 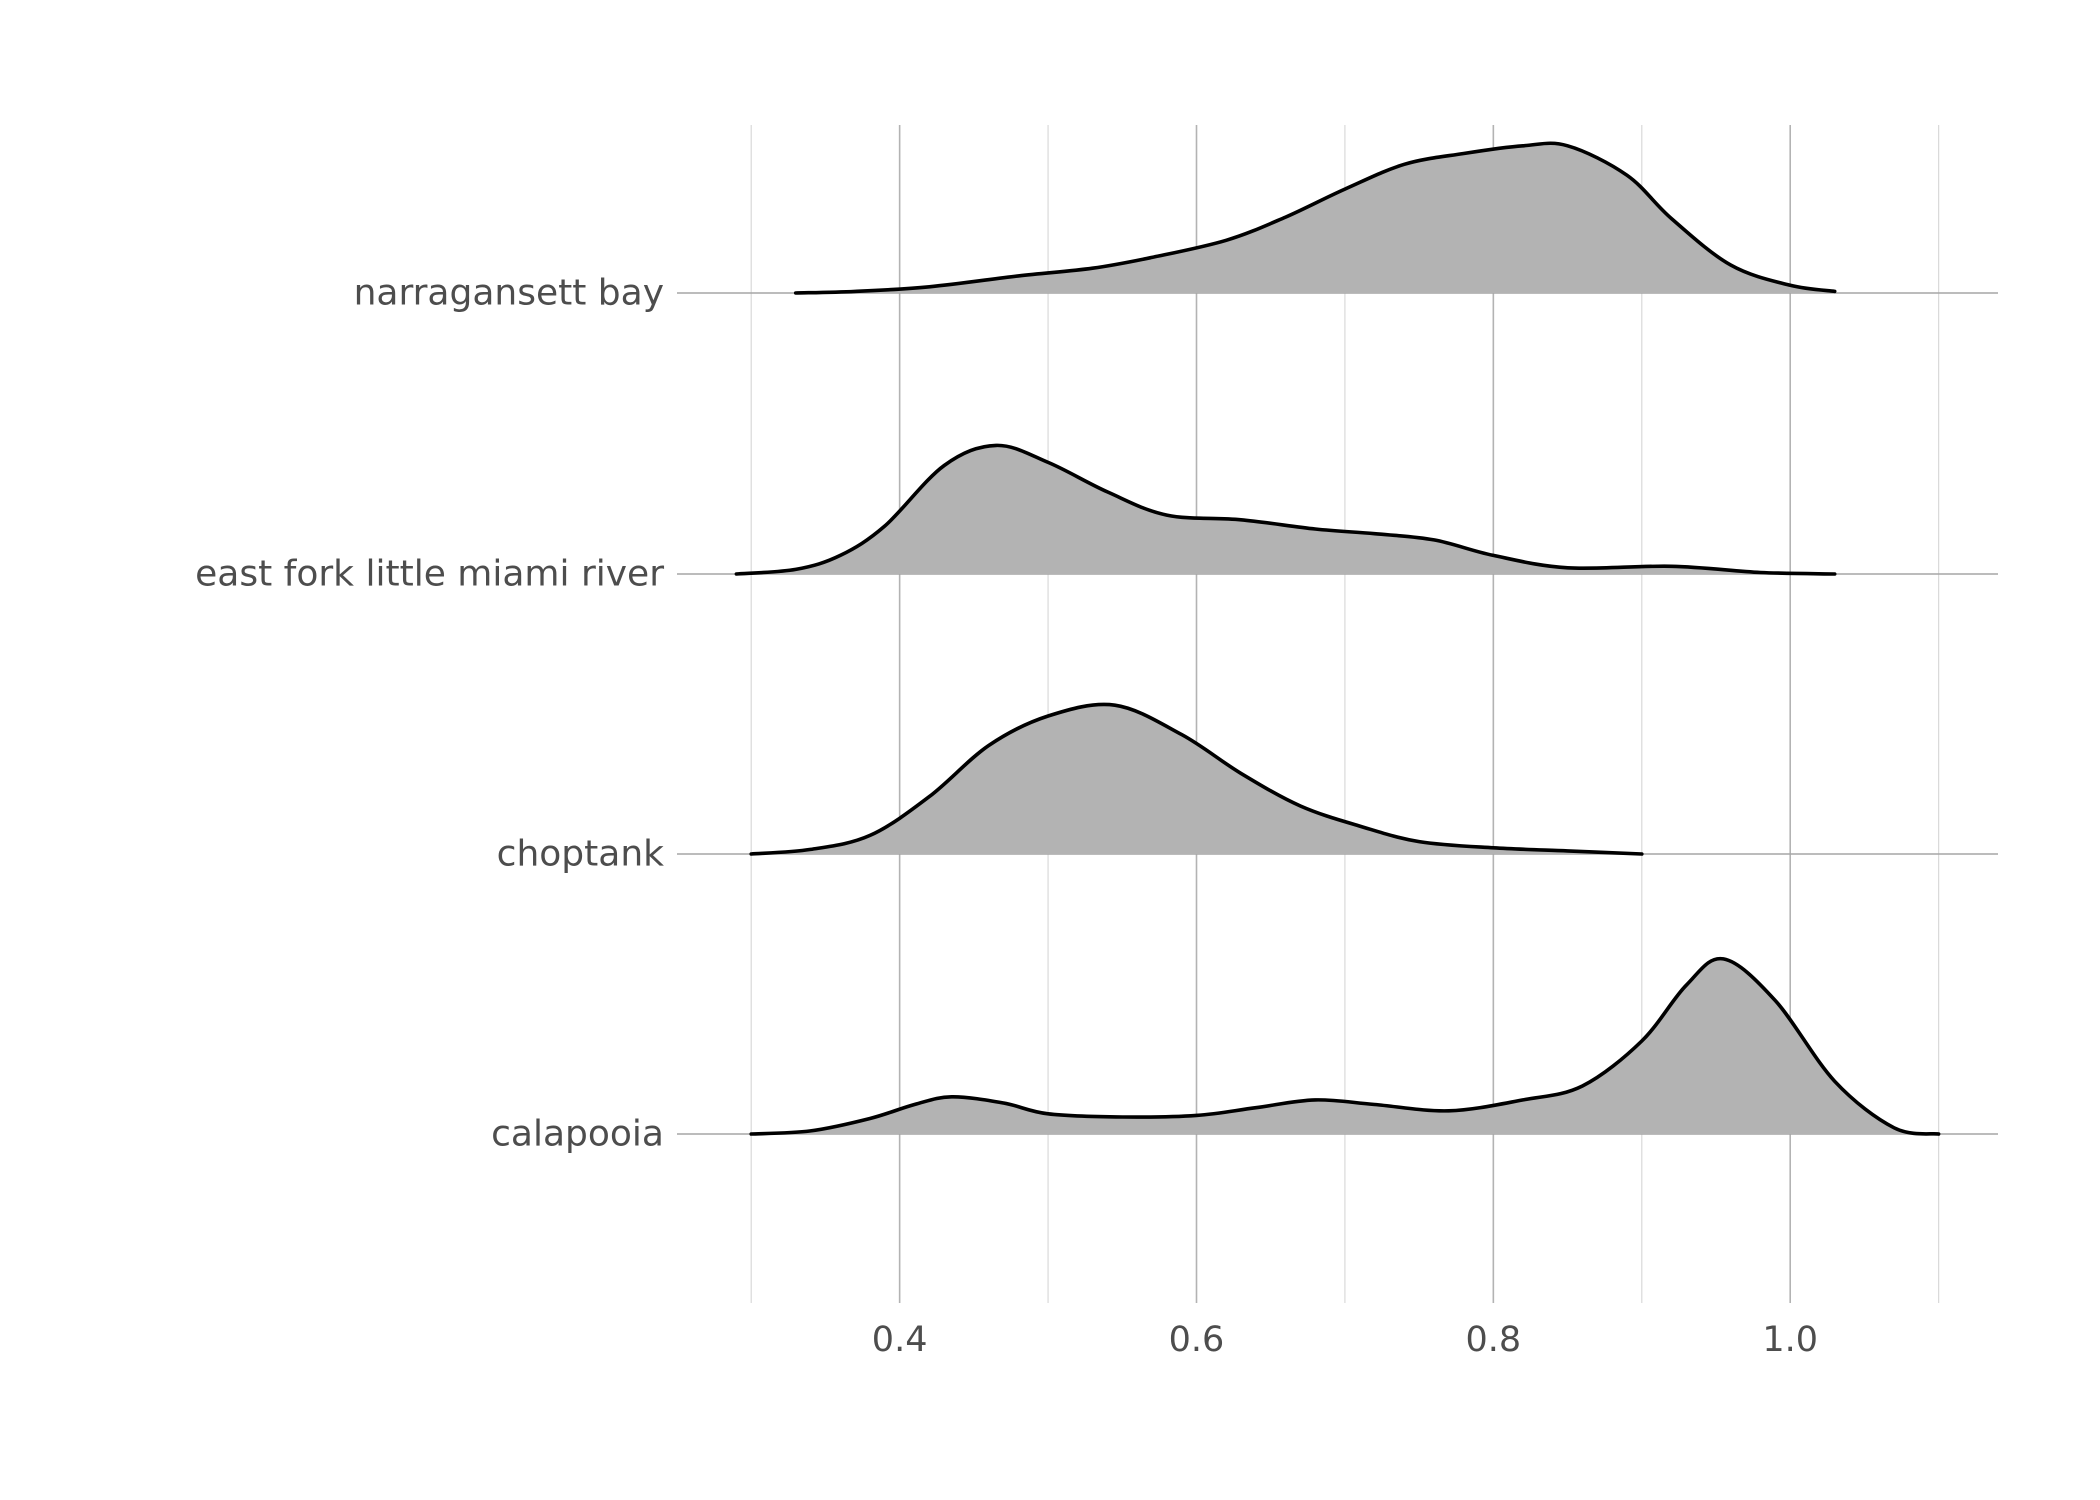 I want to click on x-tick-labels: 0.4 0.6 0.8 1.0, so click(x=1345, y=1340).